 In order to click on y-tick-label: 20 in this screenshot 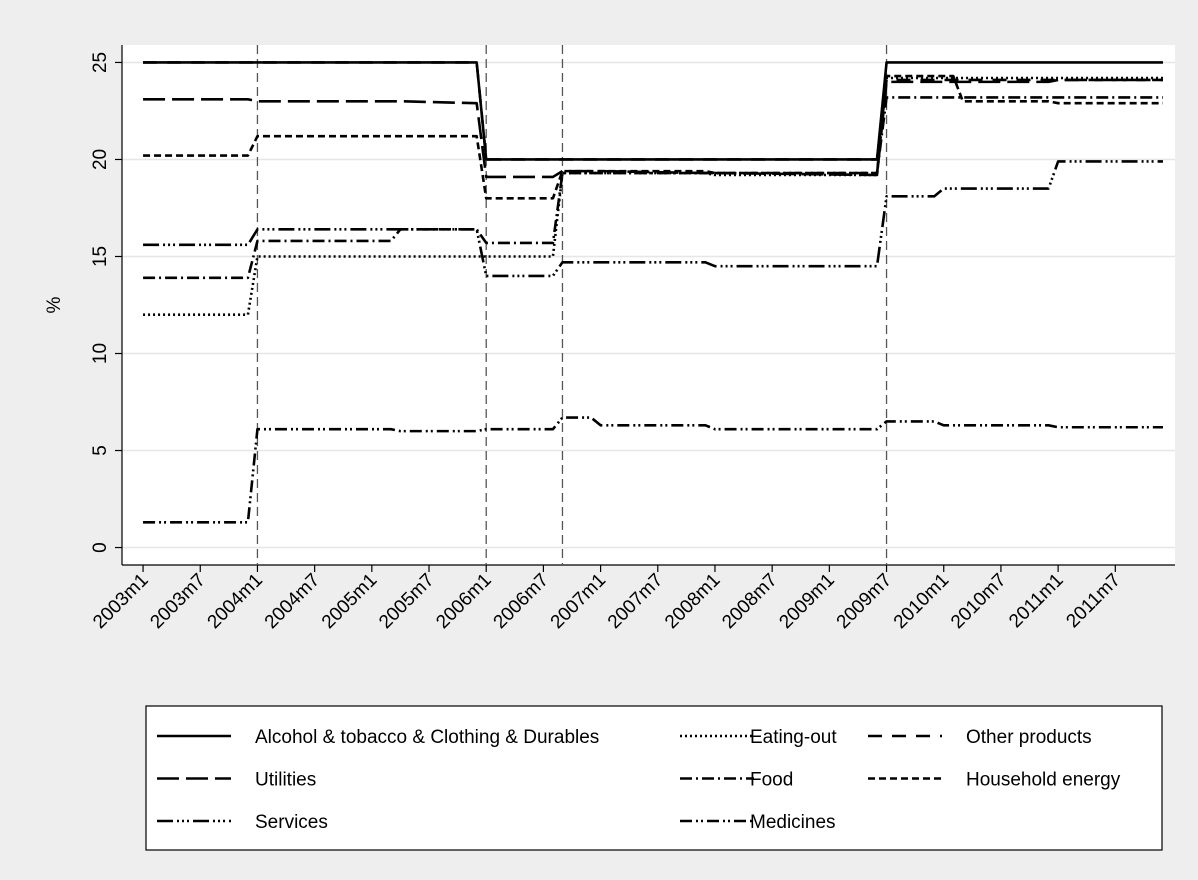, I will do `click(100, 159)`.